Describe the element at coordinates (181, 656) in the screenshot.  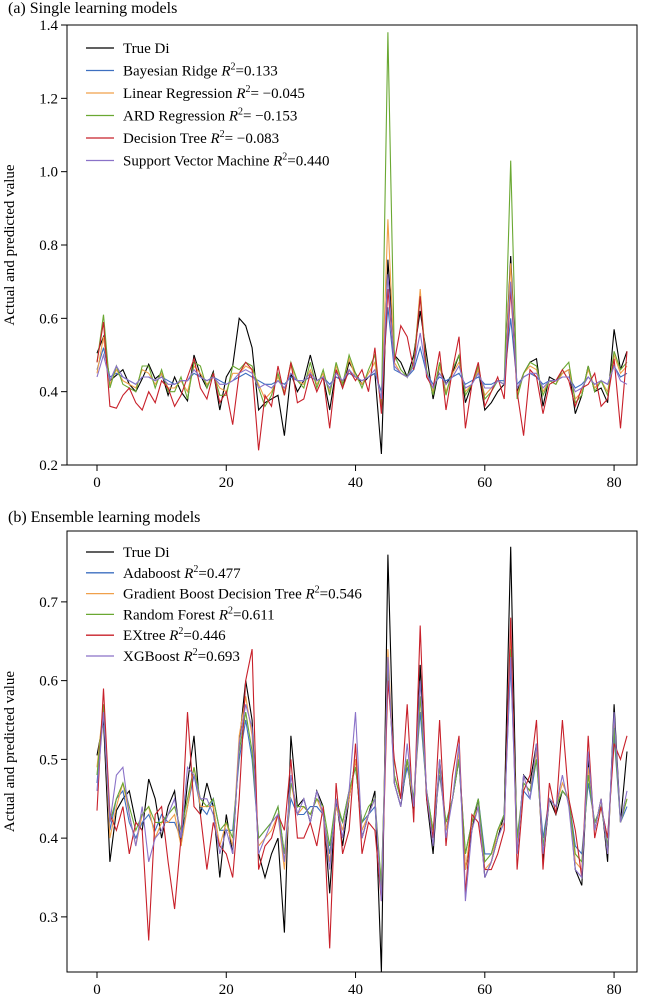
I see `legend-entry: XGBoost R2=0.693` at that location.